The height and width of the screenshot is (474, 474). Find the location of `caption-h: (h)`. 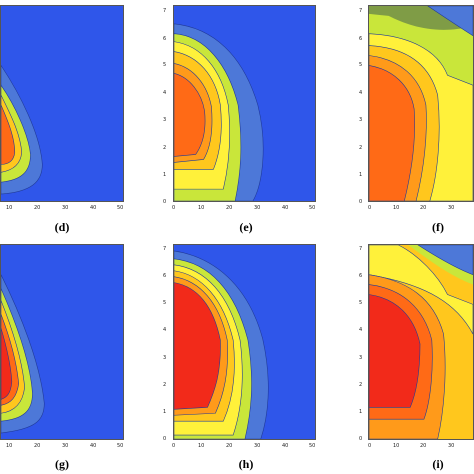

caption-h: (h) is located at coordinates (246, 464).